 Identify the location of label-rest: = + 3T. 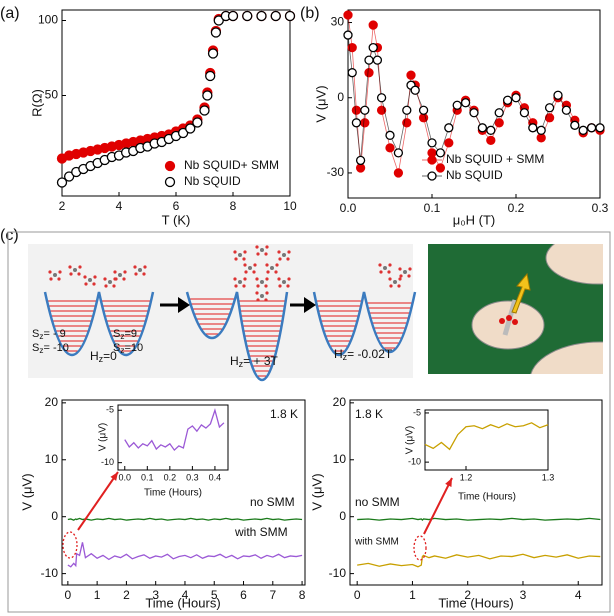
(260, 361).